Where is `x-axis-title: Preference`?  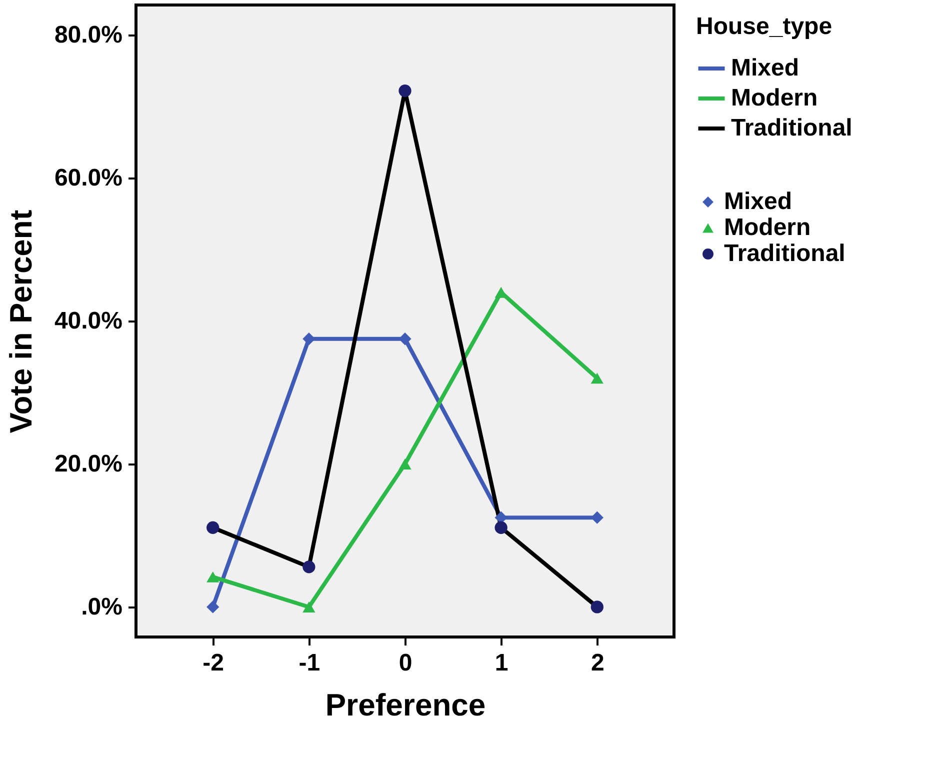
x-axis-title: Preference is located at coordinates (405, 705).